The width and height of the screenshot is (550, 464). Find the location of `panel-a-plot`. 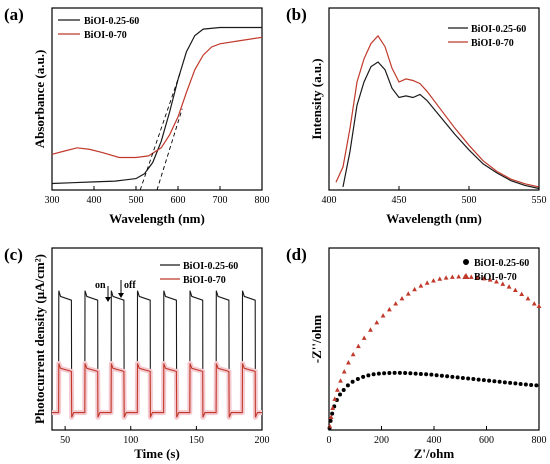

panel-a-plot is located at coordinates (157, 108).